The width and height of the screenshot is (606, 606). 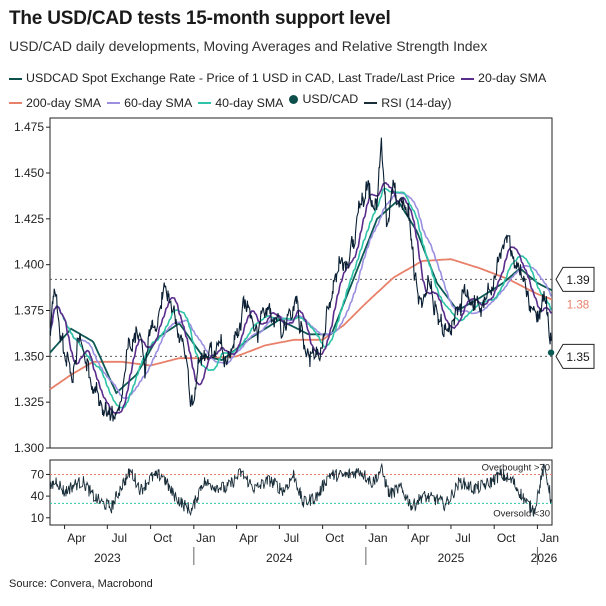 I want to click on y-tick-label: 1.375, so click(x=29, y=311).